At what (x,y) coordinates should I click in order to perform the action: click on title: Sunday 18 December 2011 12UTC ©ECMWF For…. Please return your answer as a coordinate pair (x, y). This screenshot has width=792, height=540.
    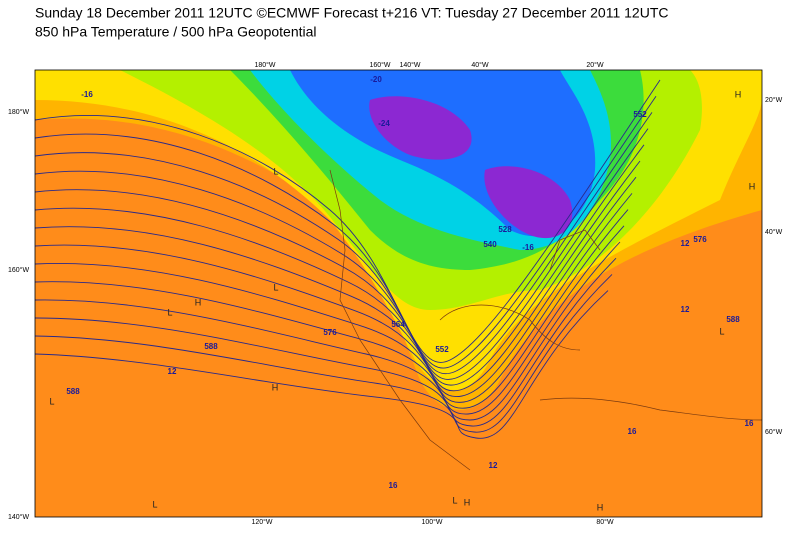
    Looking at the image, I should click on (351, 13).